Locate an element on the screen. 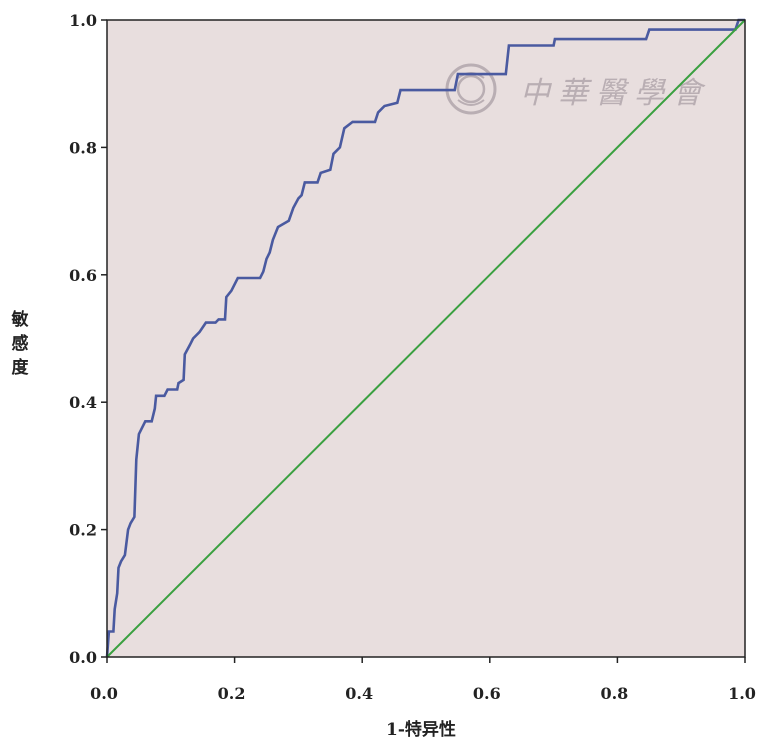 This screenshot has width=777, height=750. y-tick-label: 0.4 is located at coordinates (83, 402).